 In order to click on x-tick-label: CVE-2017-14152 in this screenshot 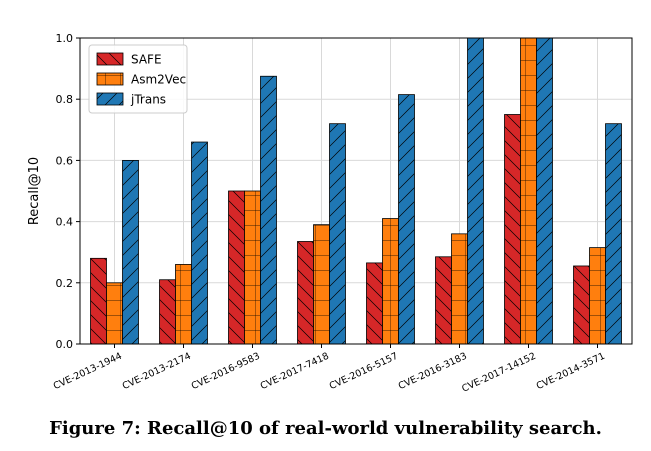, I will do `click(499, 373)`.